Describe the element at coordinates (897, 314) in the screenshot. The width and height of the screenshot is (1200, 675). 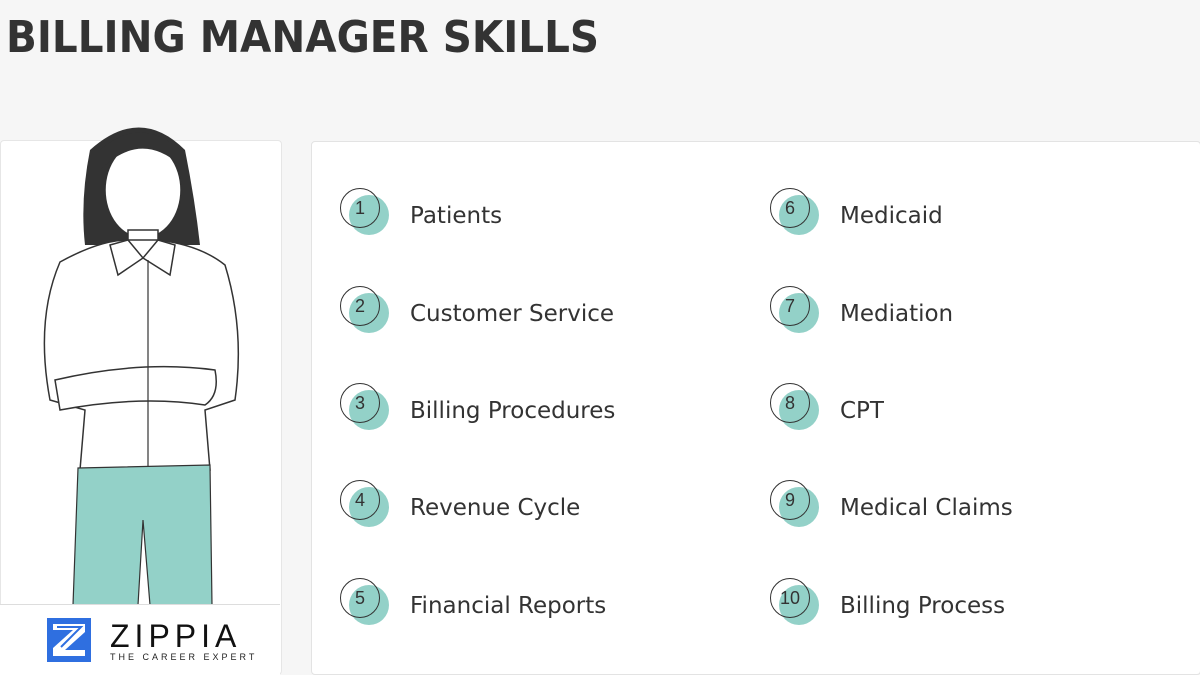
I see `skill-label: Mediation` at that location.